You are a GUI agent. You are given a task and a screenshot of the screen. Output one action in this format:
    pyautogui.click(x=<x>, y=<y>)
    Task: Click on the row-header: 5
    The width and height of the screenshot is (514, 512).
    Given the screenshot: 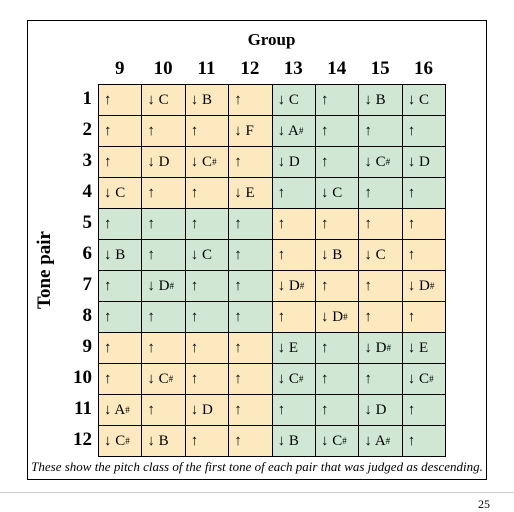 What is the action you would take?
    pyautogui.click(x=87, y=222)
    